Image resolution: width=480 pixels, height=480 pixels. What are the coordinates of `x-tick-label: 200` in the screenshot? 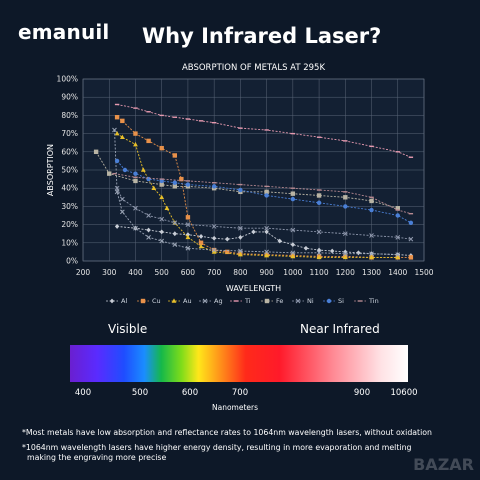 It's located at (83, 272).